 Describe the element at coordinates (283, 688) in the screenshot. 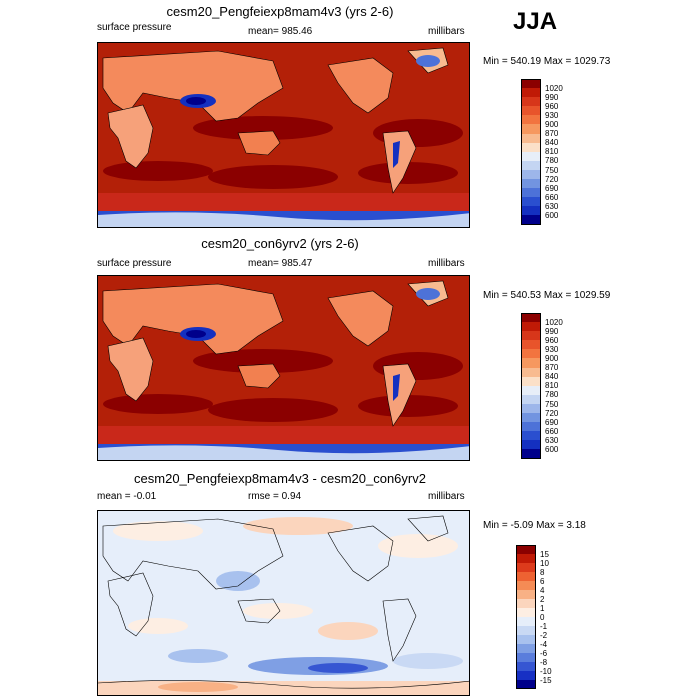

I see `antarctic-anomaly` at that location.